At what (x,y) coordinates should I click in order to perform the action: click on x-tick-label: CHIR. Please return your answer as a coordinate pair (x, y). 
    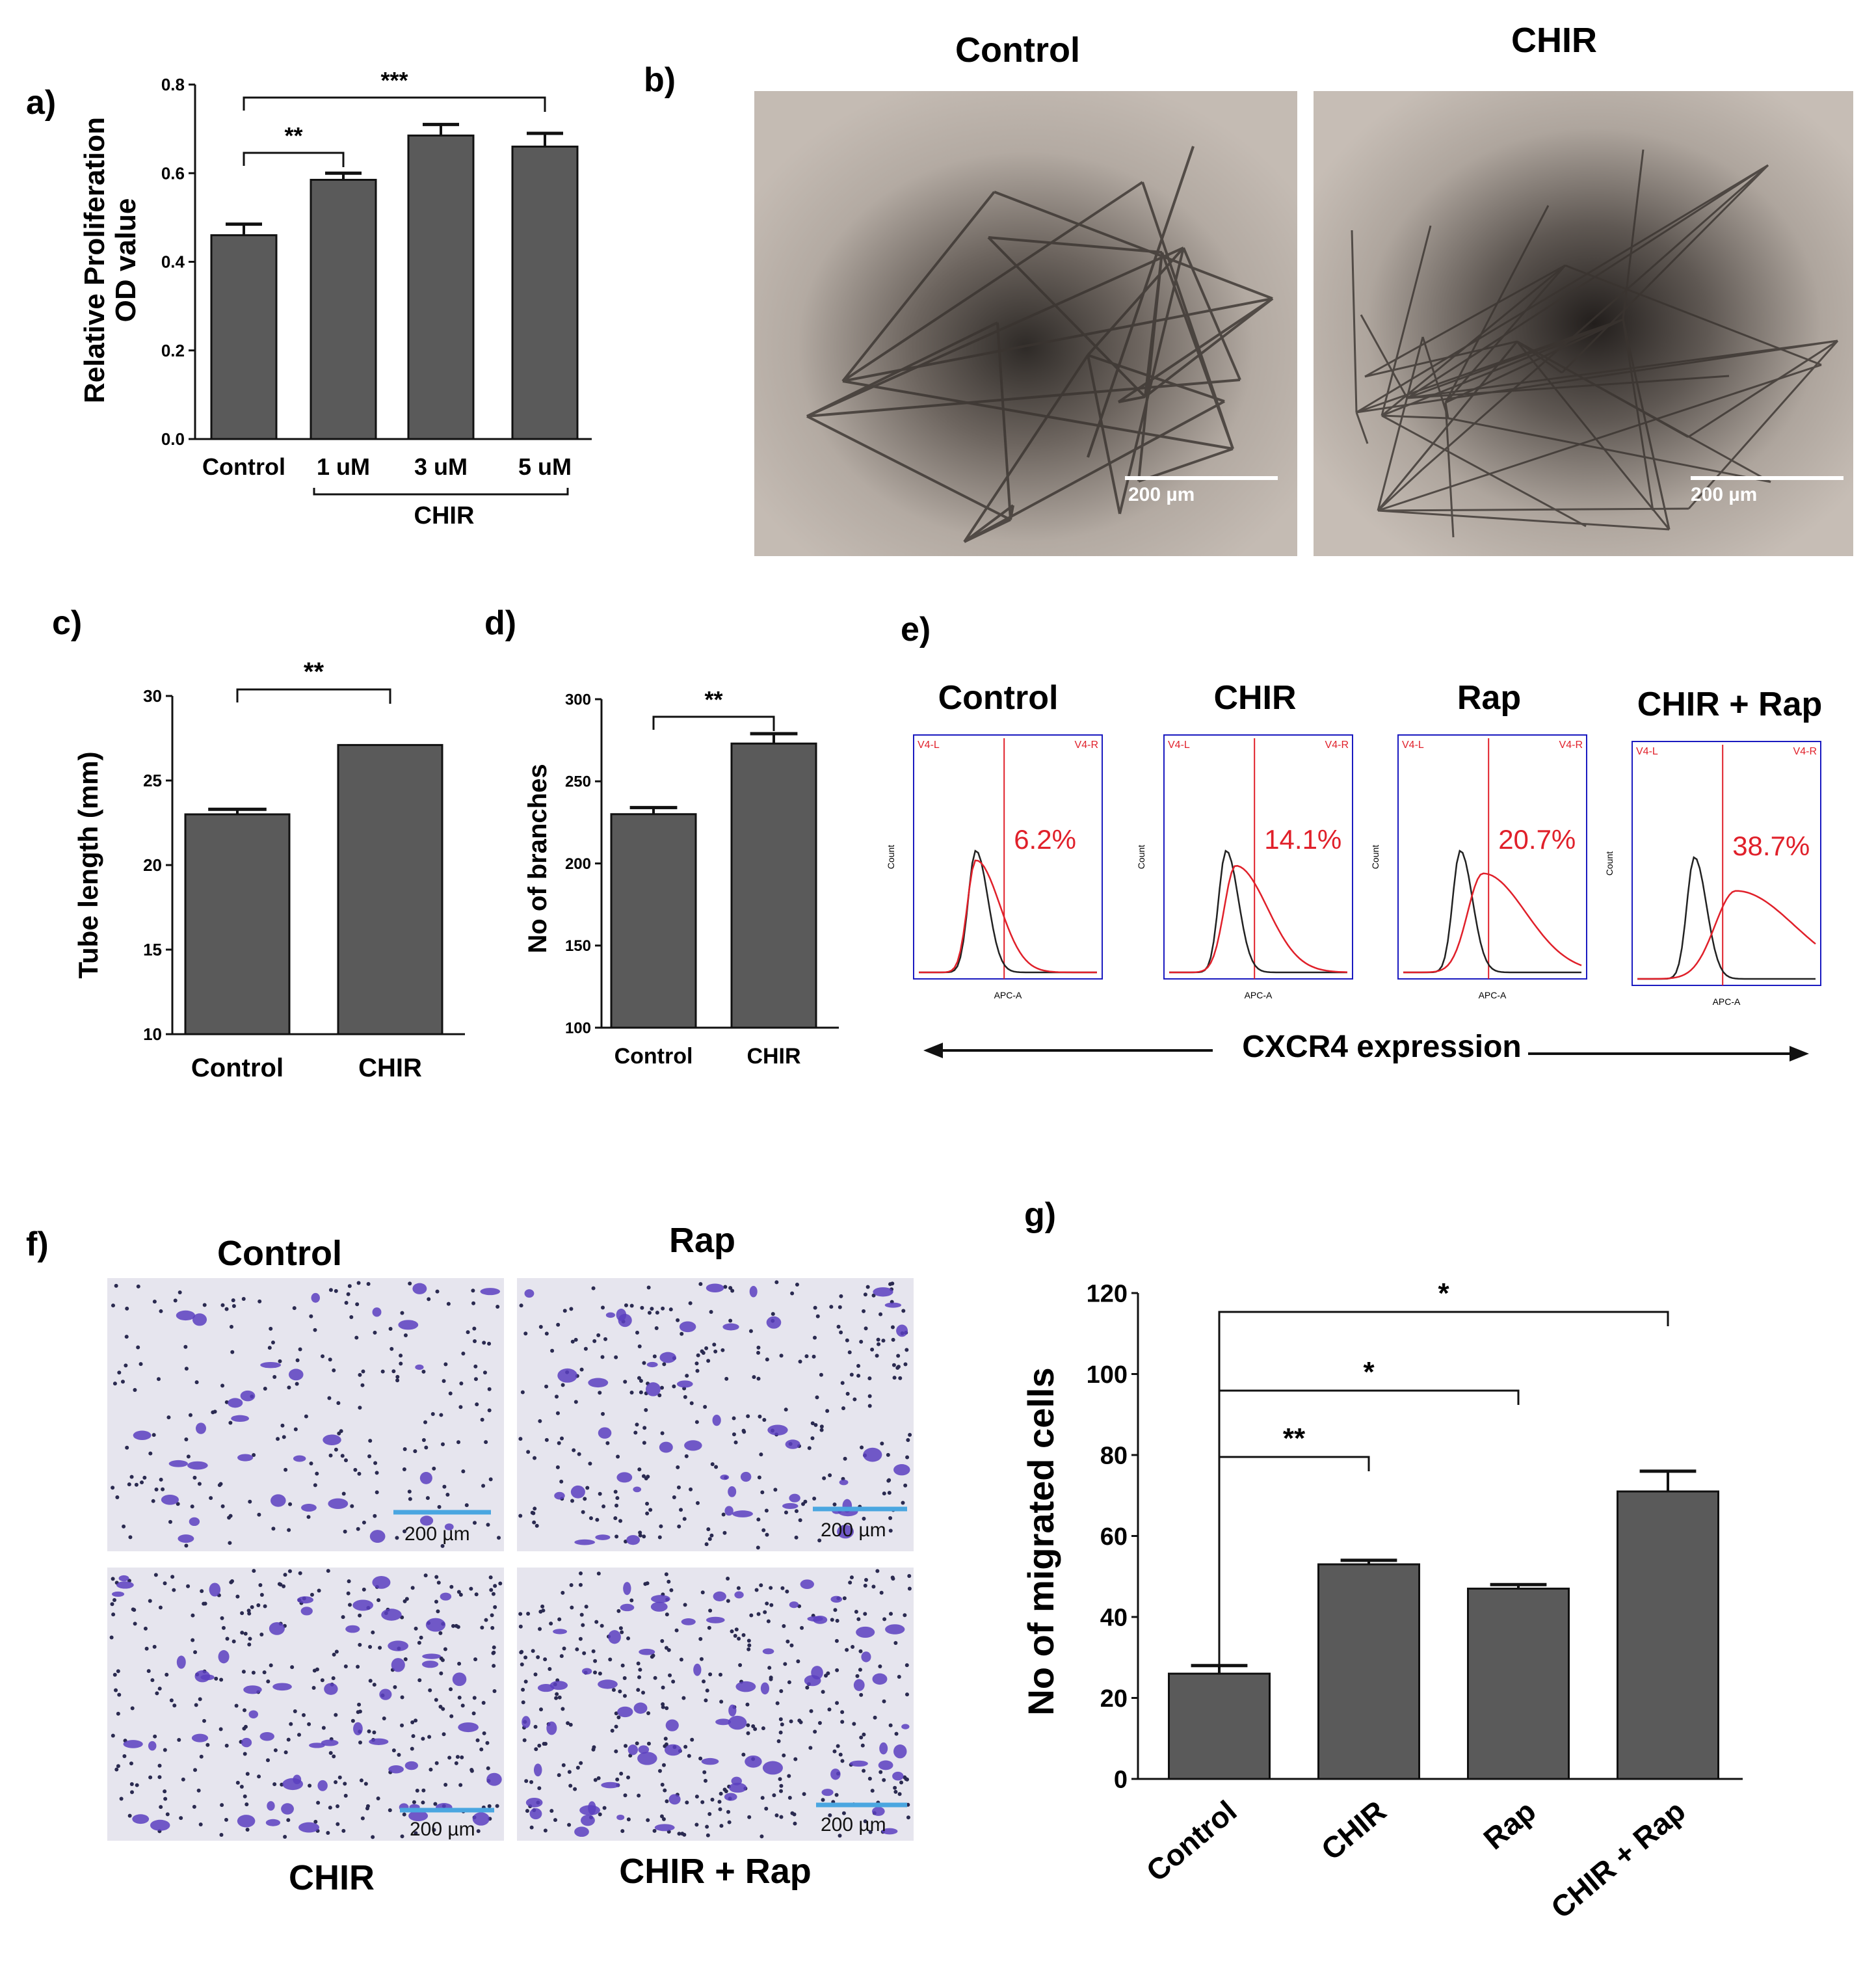
    Looking at the image, I should click on (773, 1056).